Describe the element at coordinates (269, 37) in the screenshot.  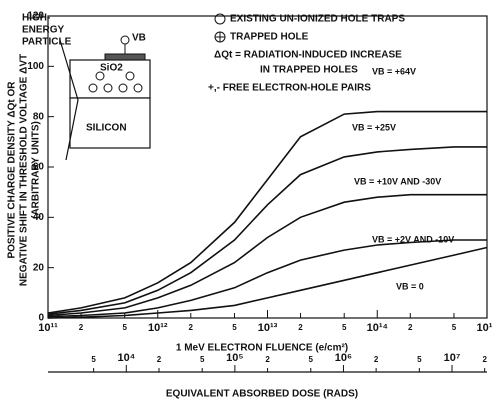
I see `annotation: TRAPPED HOLE` at that location.